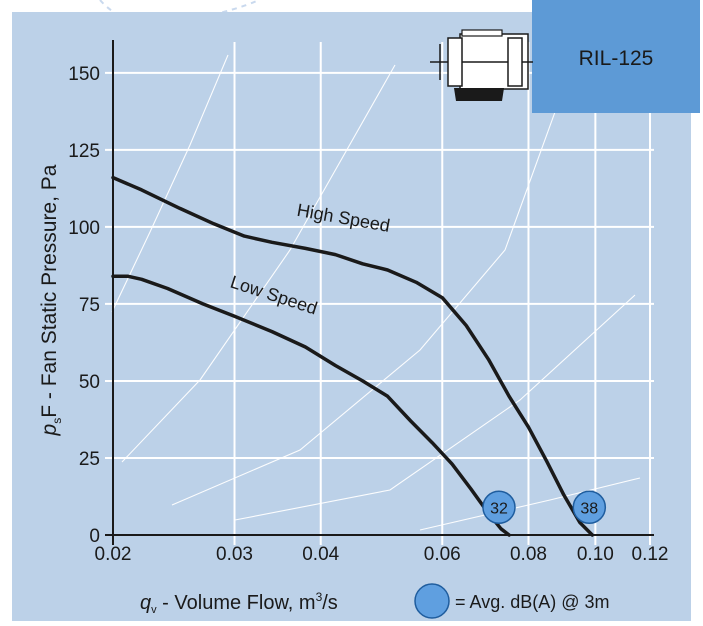  I want to click on x-tick-label: 0.03, so click(234, 554).